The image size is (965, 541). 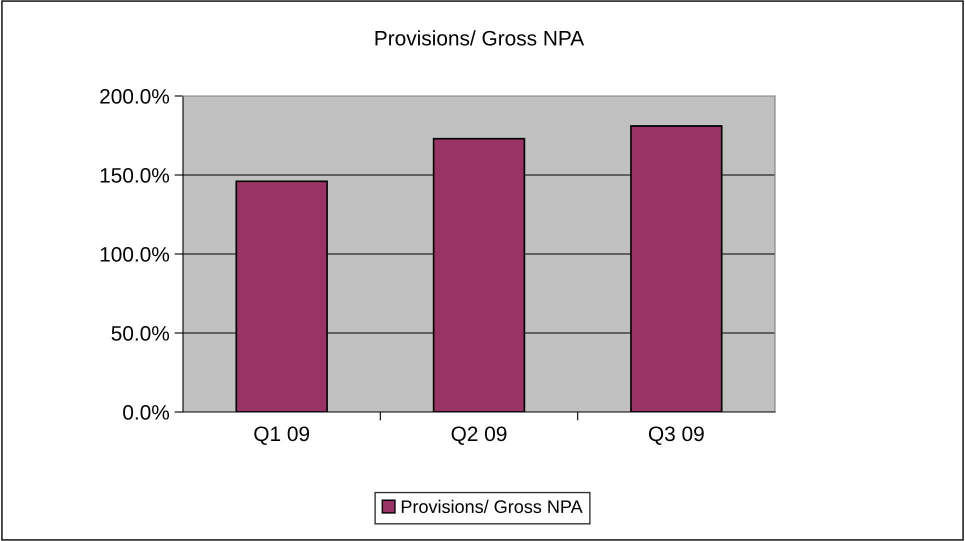 What do you see at coordinates (480, 38) in the screenshot?
I see `chart-title: Provisions/ Gross NPA` at bounding box center [480, 38].